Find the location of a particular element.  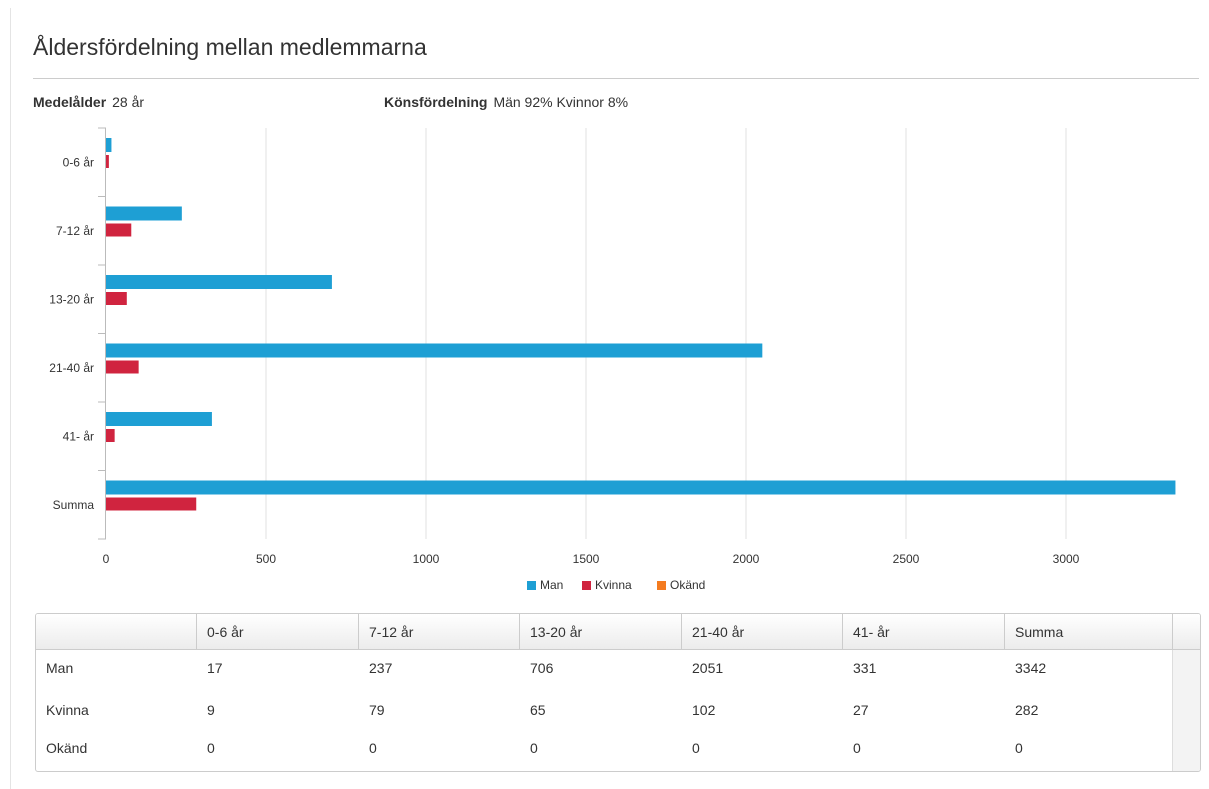

table-cell: 17 is located at coordinates (215, 668).